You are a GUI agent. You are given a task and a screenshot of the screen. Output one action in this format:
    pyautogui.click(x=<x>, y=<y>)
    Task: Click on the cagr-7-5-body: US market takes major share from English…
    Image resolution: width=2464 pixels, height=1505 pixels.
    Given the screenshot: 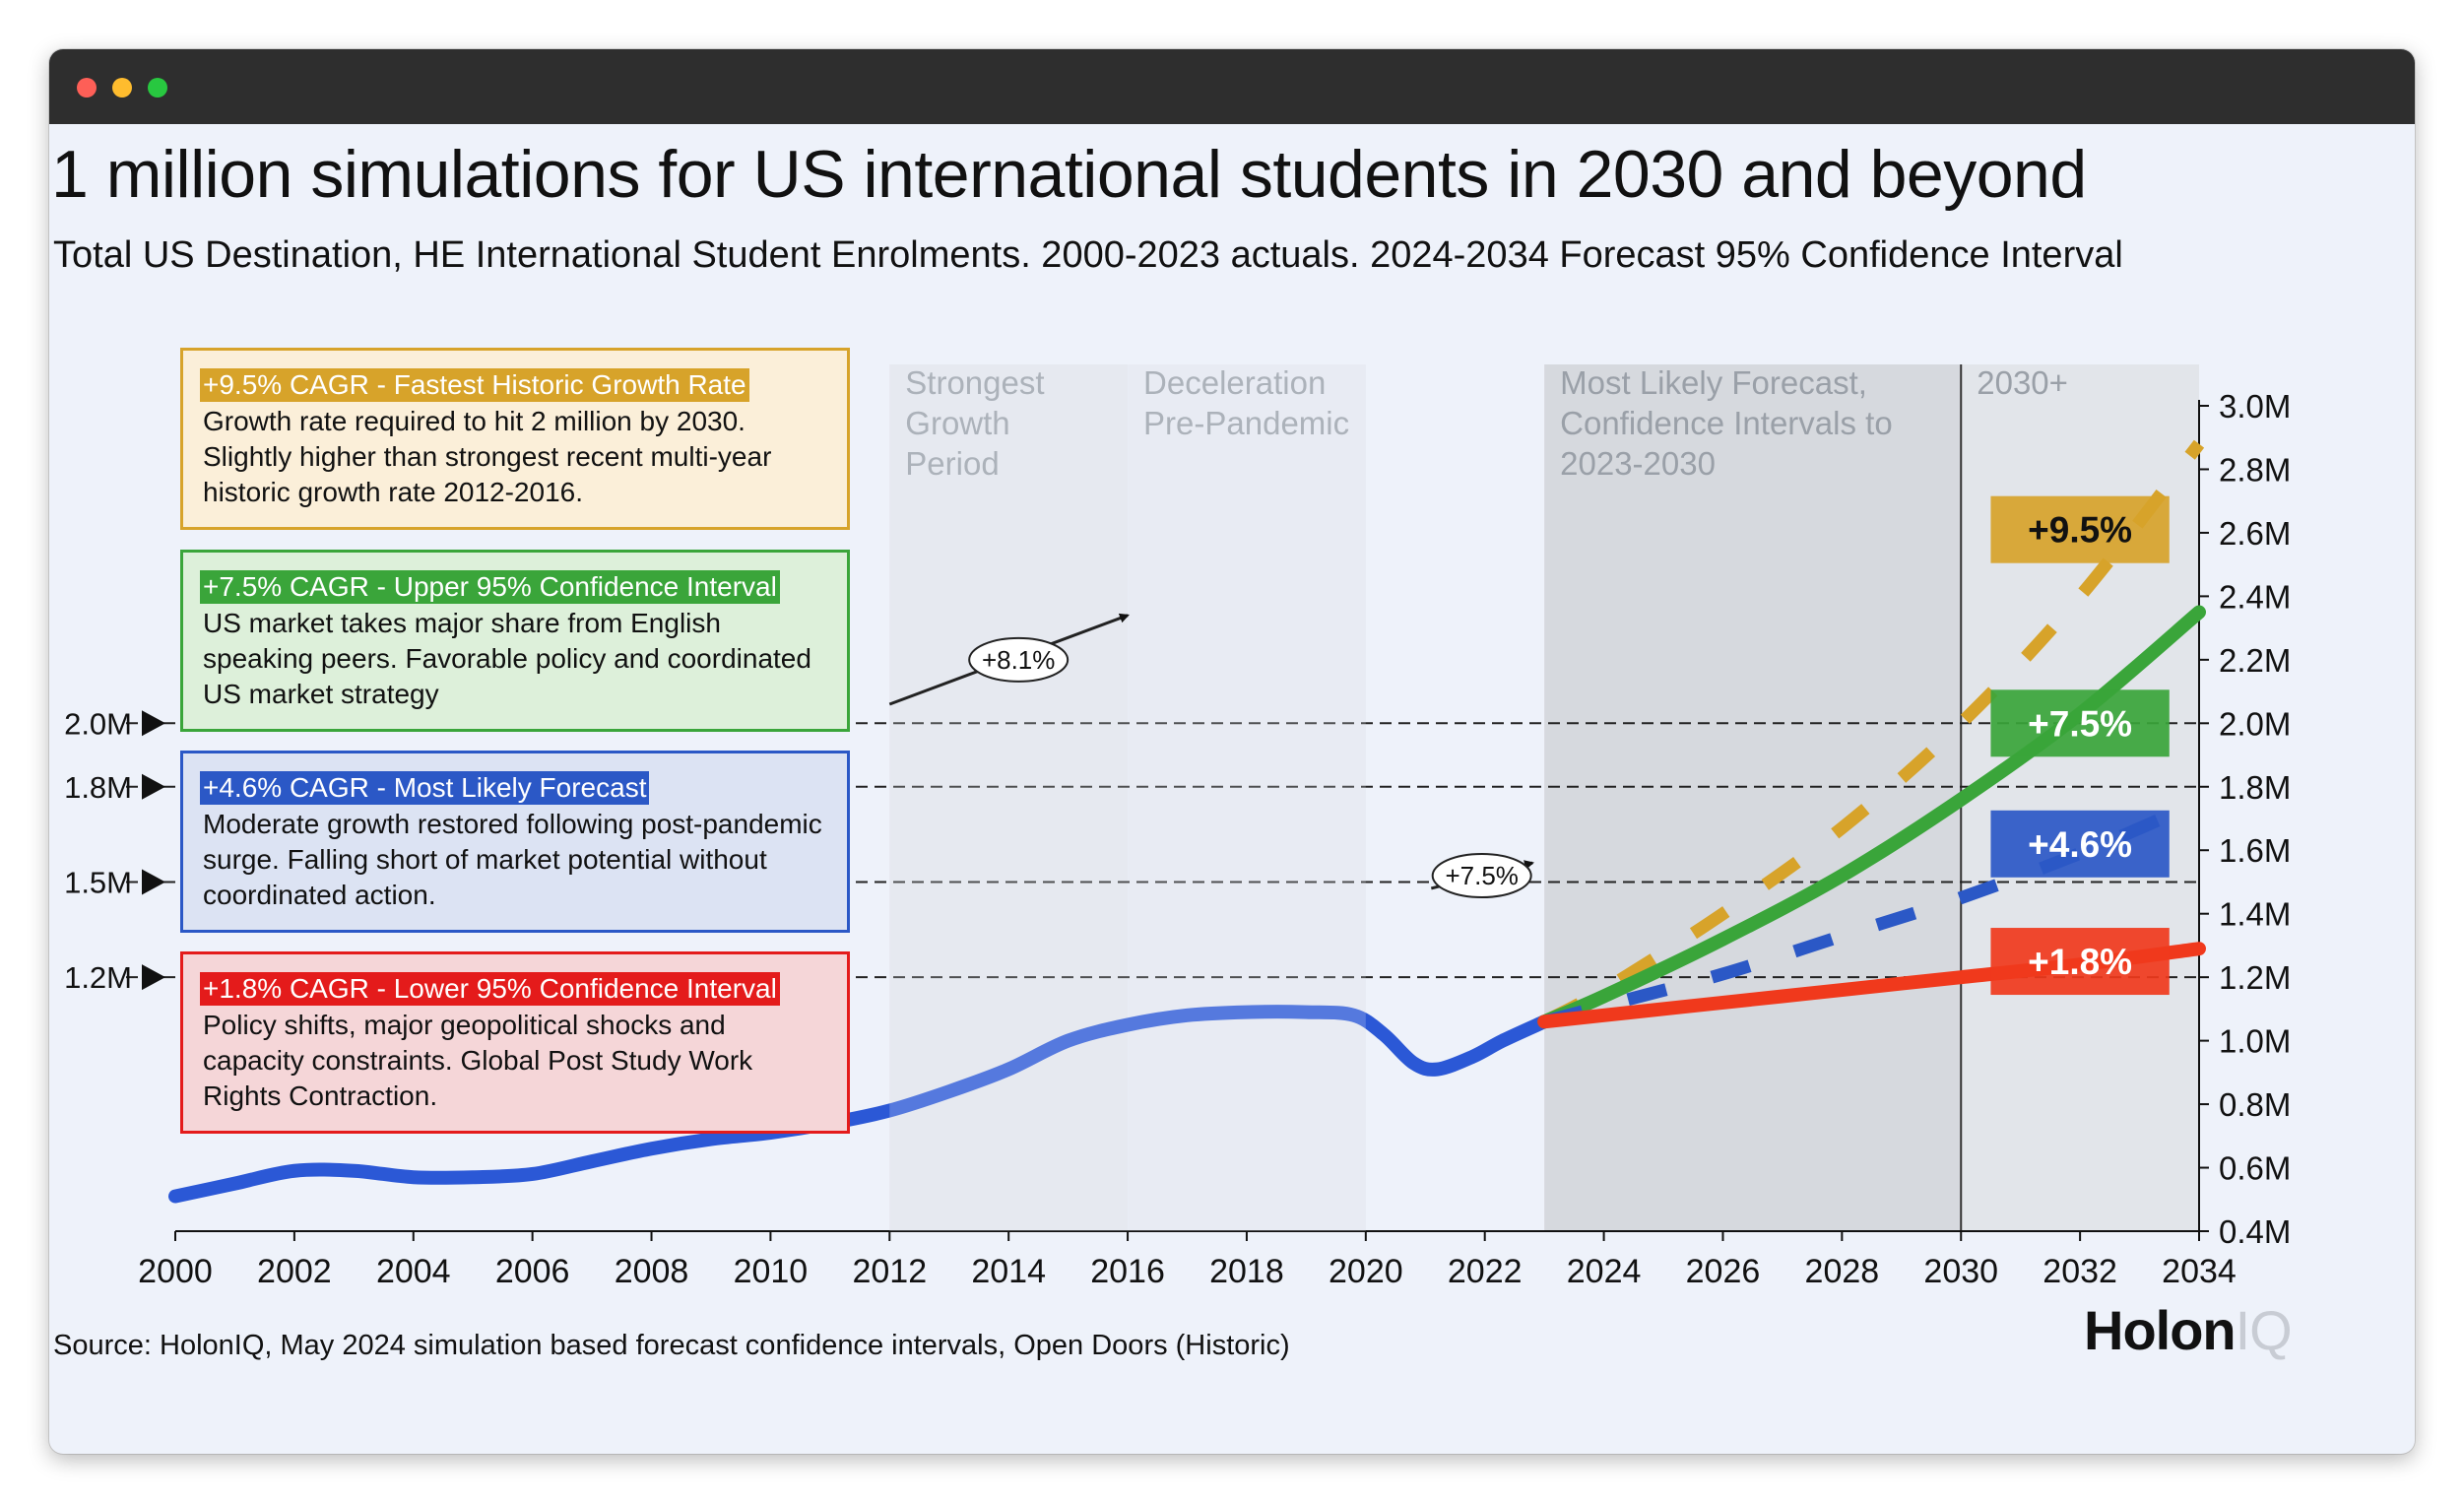 What is the action you would take?
    pyautogui.click(x=507, y=658)
    